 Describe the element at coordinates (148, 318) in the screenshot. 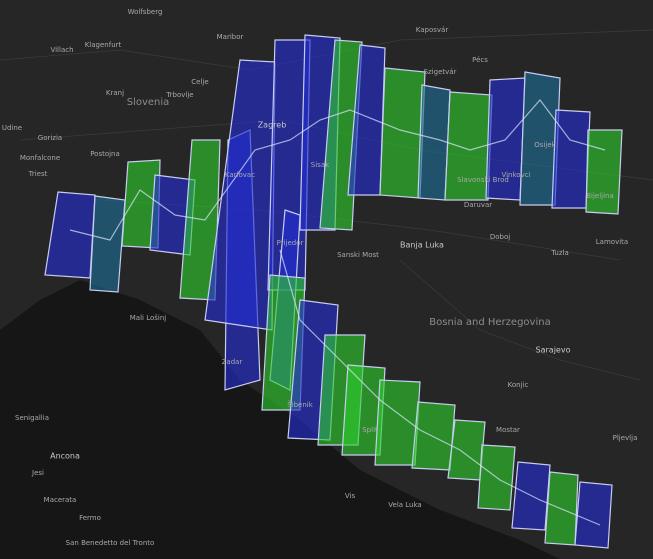

I see `place-label: Mali Lošinj` at that location.